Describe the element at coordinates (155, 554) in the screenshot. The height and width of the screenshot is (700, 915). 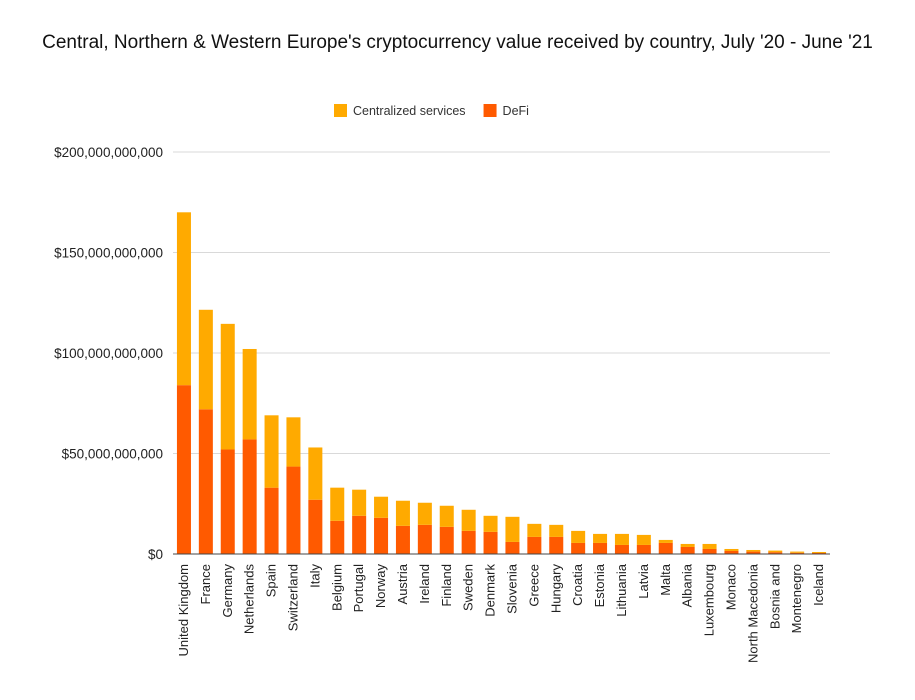
I see `y-tick-label: $0` at that location.